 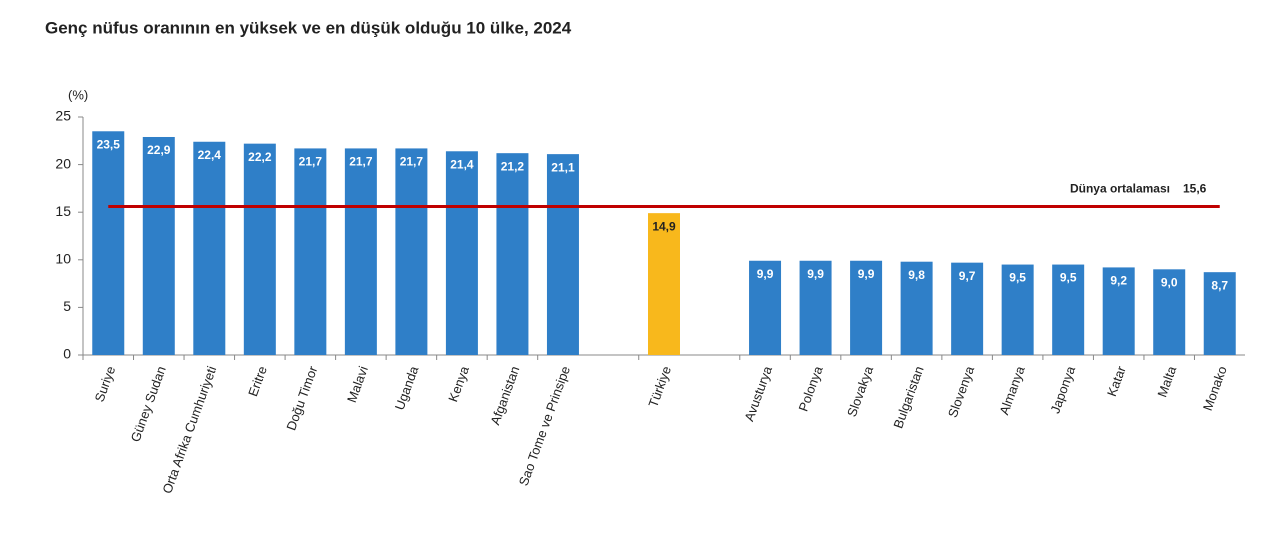 I want to click on value-label: 22,4, so click(x=210, y=155).